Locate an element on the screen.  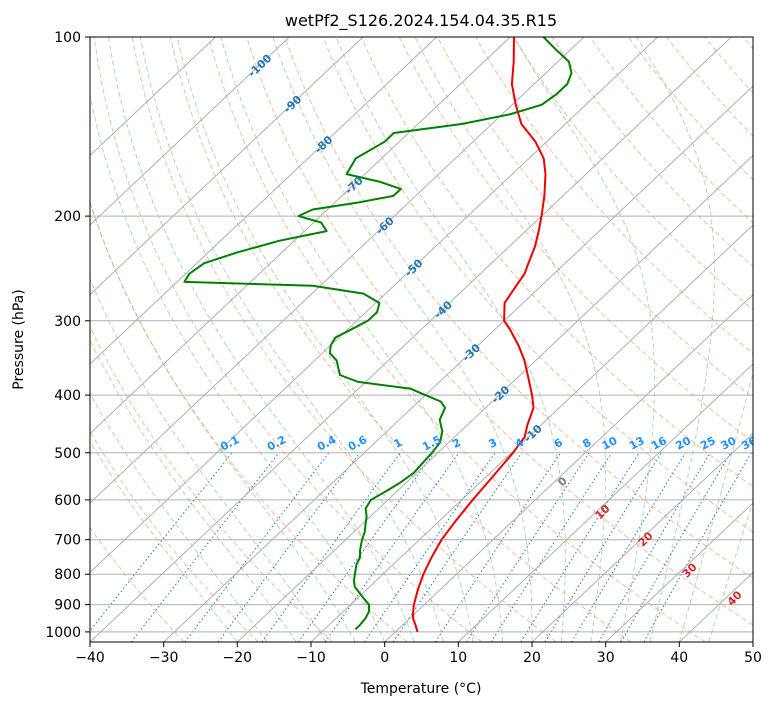
y-tick-label: 1000 is located at coordinates (63, 633).